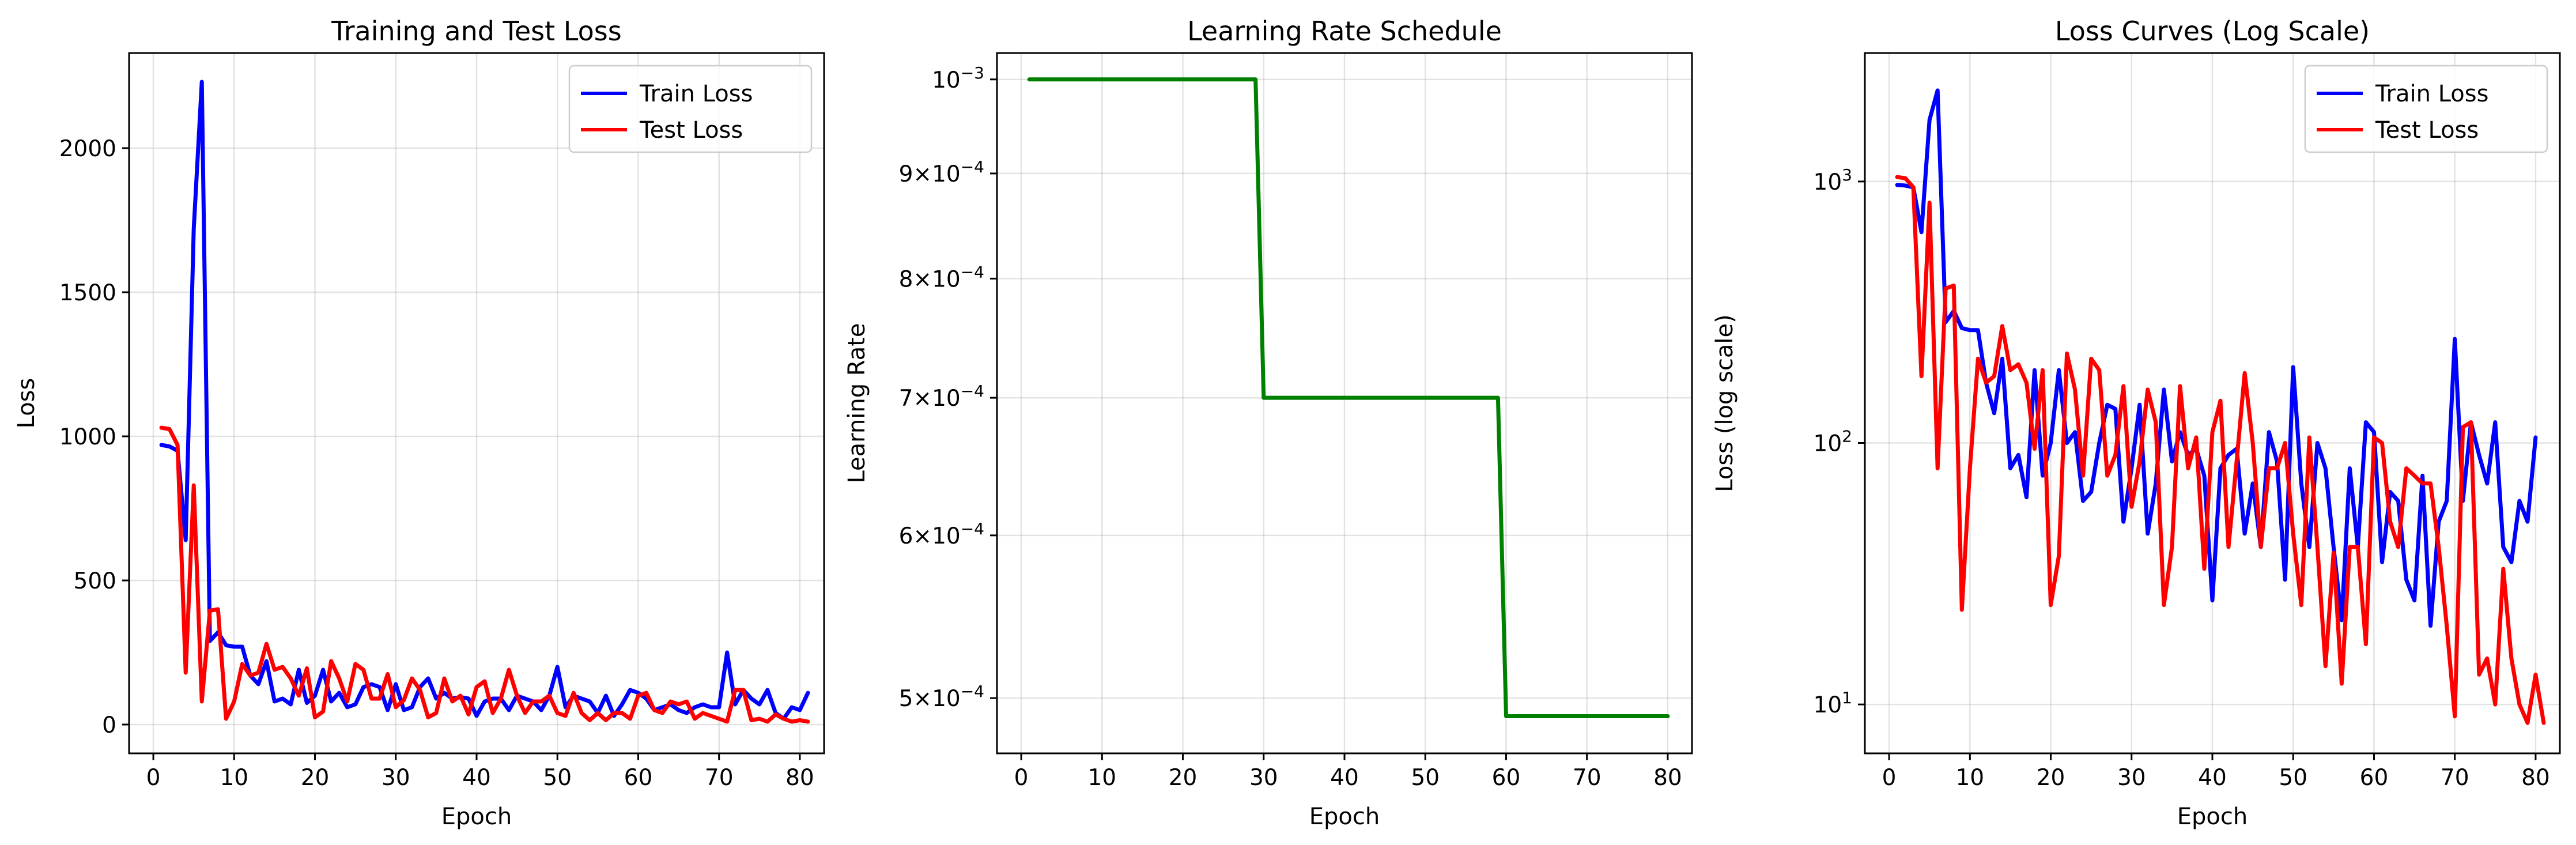  I want to click on y-tick-label: 5×10⁻⁴, so click(941, 697).